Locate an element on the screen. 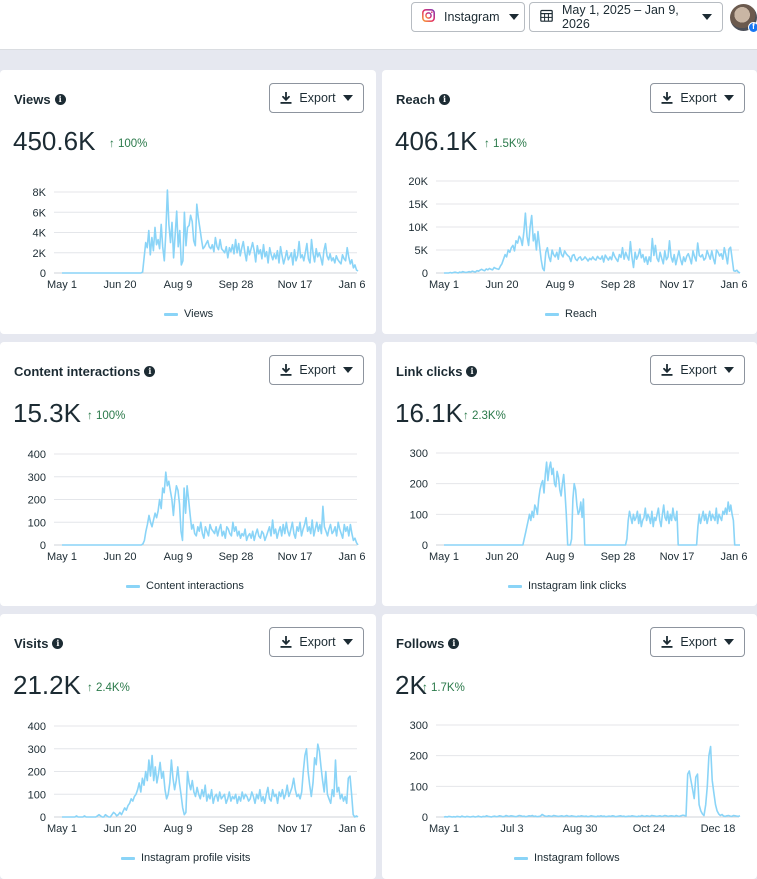 Image resolution: width=757 pixels, height=879 pixels. legend-label: Views is located at coordinates (199, 314).